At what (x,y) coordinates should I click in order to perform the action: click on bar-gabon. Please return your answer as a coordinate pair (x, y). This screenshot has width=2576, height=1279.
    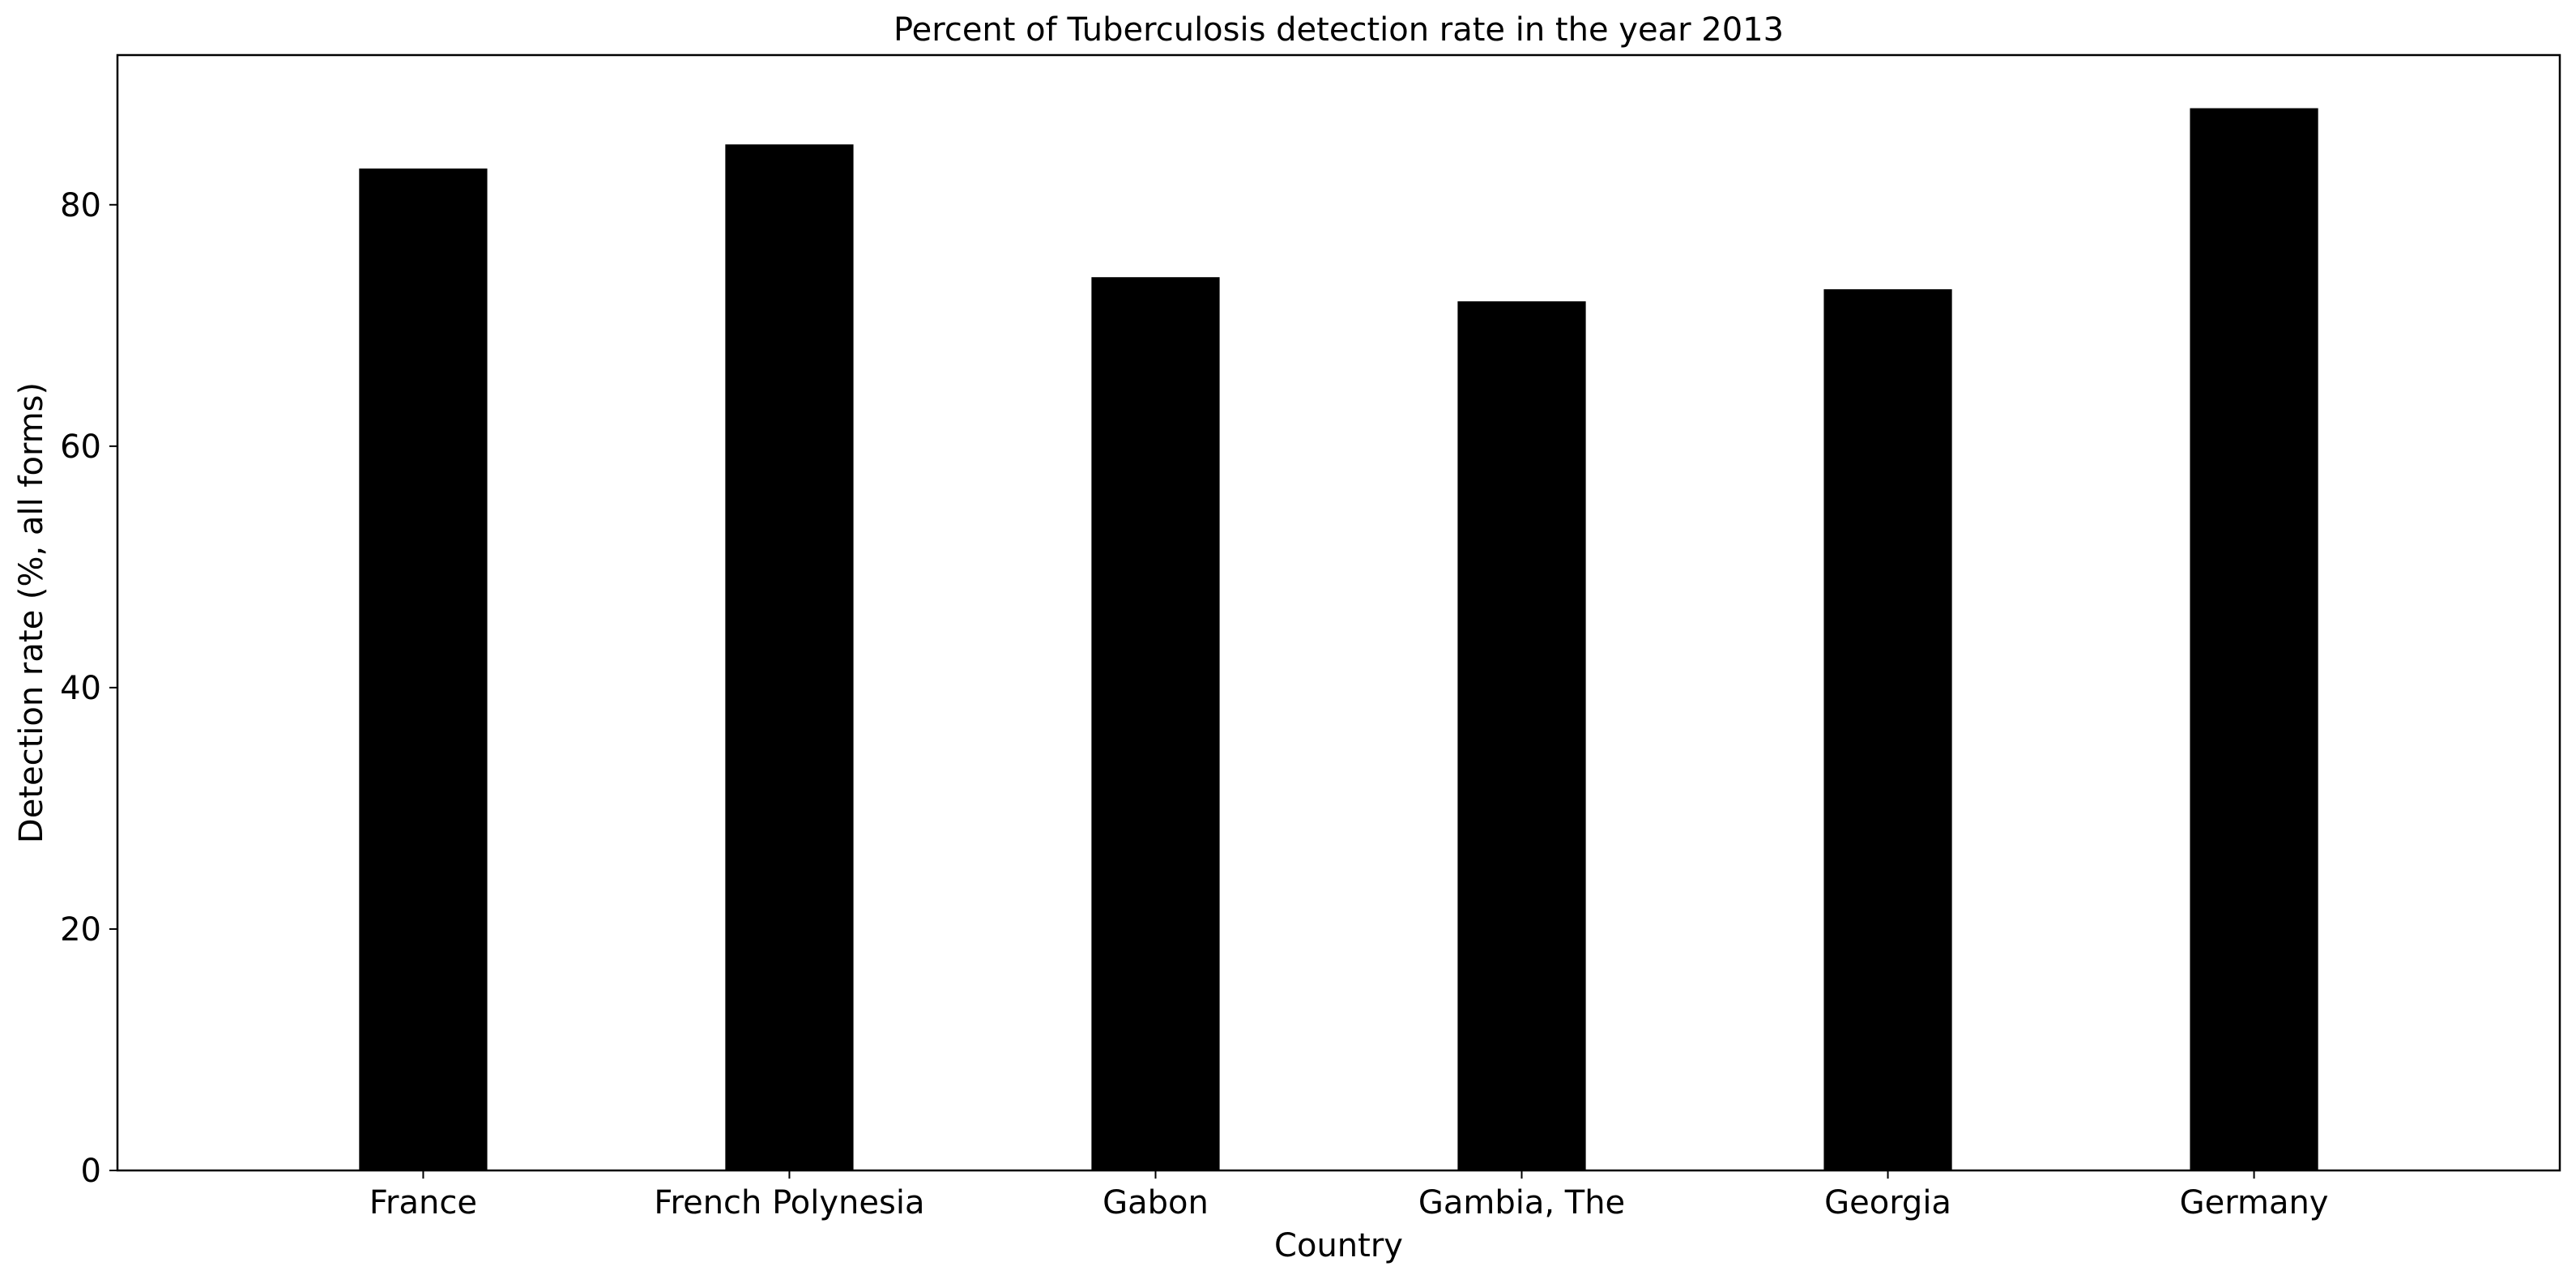
    Looking at the image, I should click on (1156, 724).